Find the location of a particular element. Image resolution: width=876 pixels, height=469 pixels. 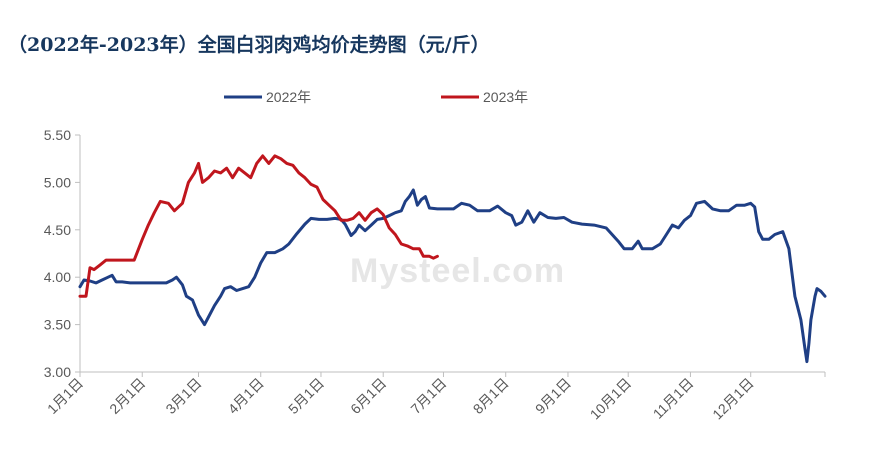

x-tick-label: 4月1日 is located at coordinates (246, 396).